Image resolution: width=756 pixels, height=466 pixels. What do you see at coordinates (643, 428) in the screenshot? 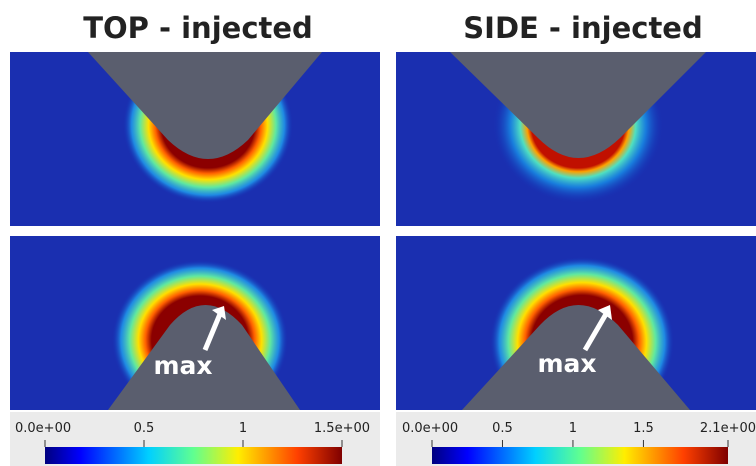
I see `colorbar-tick-label: 1.5` at bounding box center [643, 428].